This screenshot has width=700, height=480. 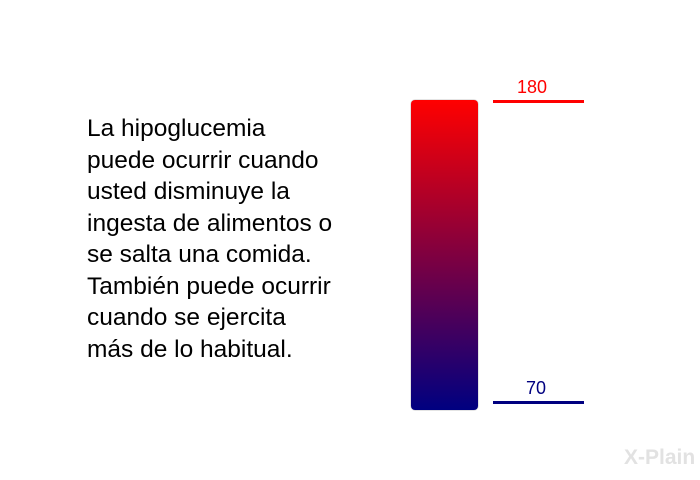 I want to click on text-line: ingesta de alimentos o, so click(x=210, y=223).